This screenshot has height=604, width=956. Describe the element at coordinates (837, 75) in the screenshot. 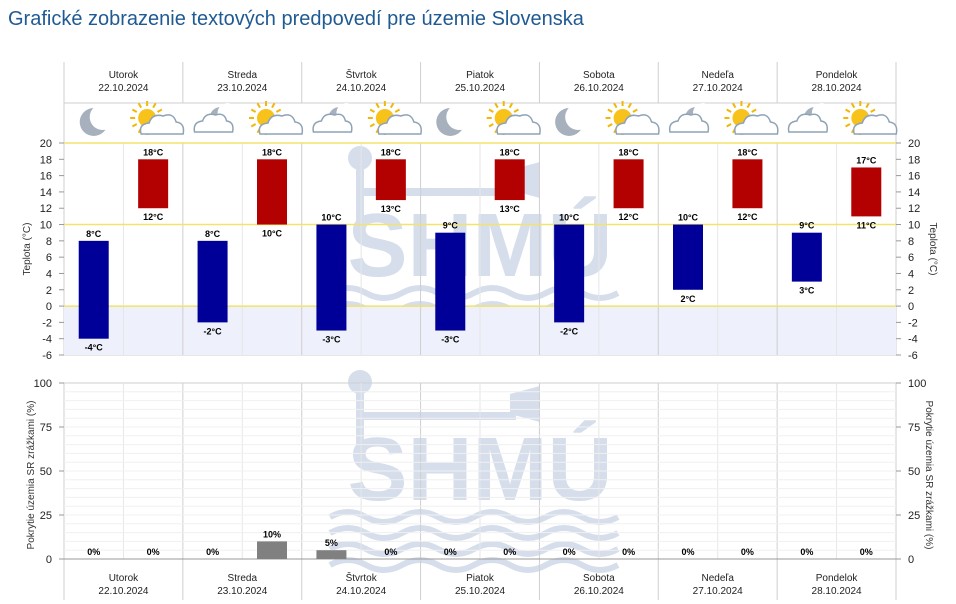

I see `header-day-name: Pondelok` at that location.